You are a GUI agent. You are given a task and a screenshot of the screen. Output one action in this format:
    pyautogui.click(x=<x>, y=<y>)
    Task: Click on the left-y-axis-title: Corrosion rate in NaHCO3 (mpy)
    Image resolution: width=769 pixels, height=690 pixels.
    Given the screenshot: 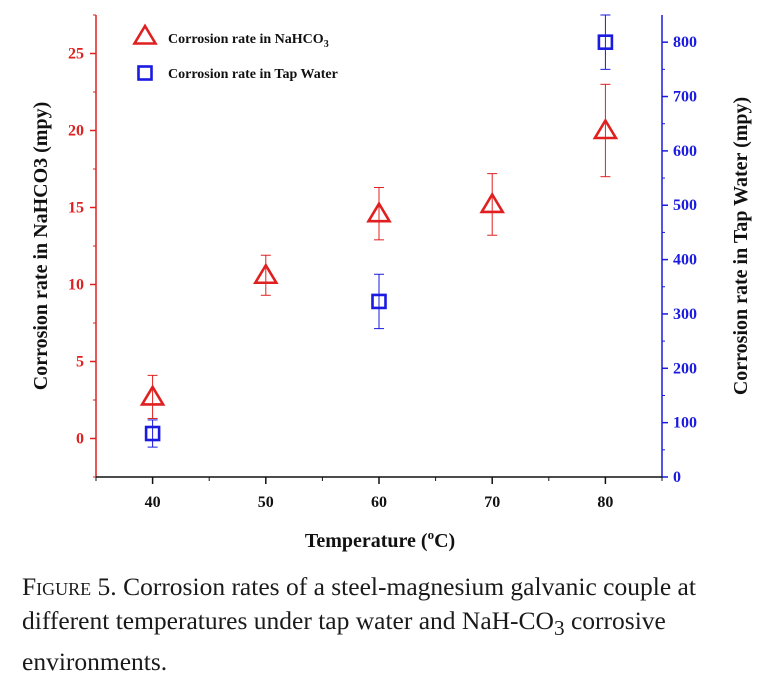 What is the action you would take?
    pyautogui.click(x=41, y=246)
    